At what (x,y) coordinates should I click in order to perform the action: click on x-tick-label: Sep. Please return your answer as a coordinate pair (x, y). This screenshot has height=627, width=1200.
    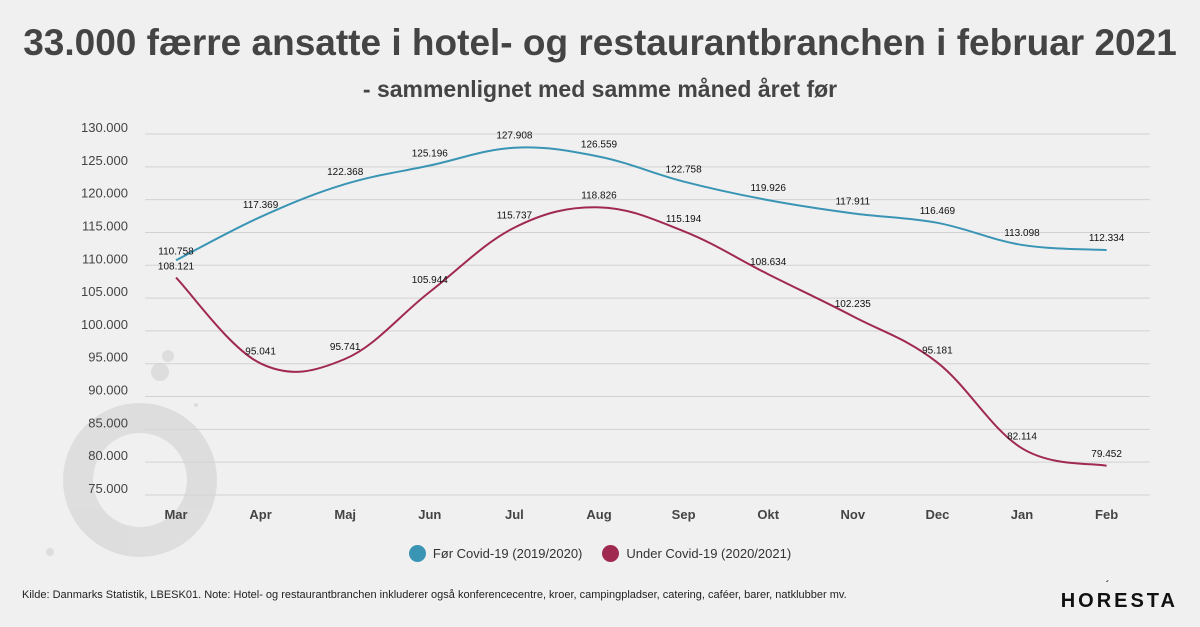
    Looking at the image, I should click on (684, 514).